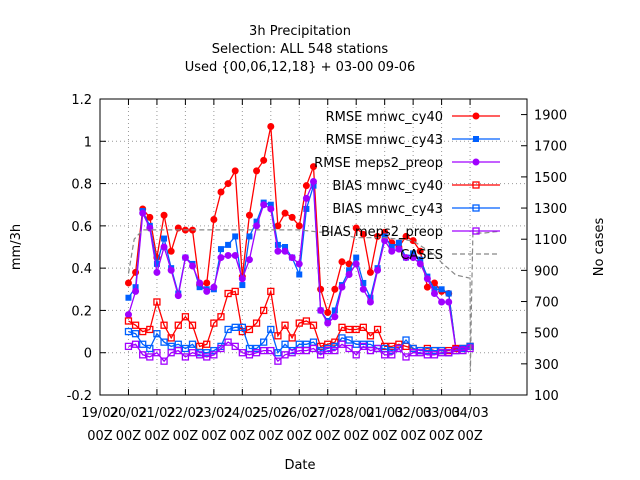 The height and width of the screenshot is (480, 640). What do you see at coordinates (550, 147) in the screenshot?
I see `y2-tick-label: 1700` at bounding box center [550, 147].